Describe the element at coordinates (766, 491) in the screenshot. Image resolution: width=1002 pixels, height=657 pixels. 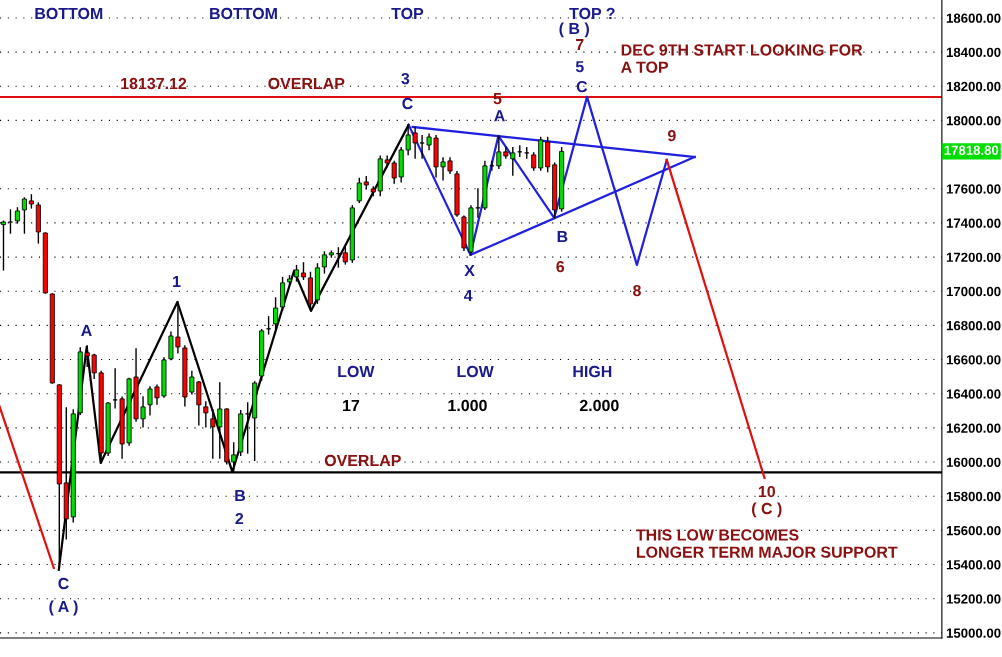
I see `annotation: 10` at that location.